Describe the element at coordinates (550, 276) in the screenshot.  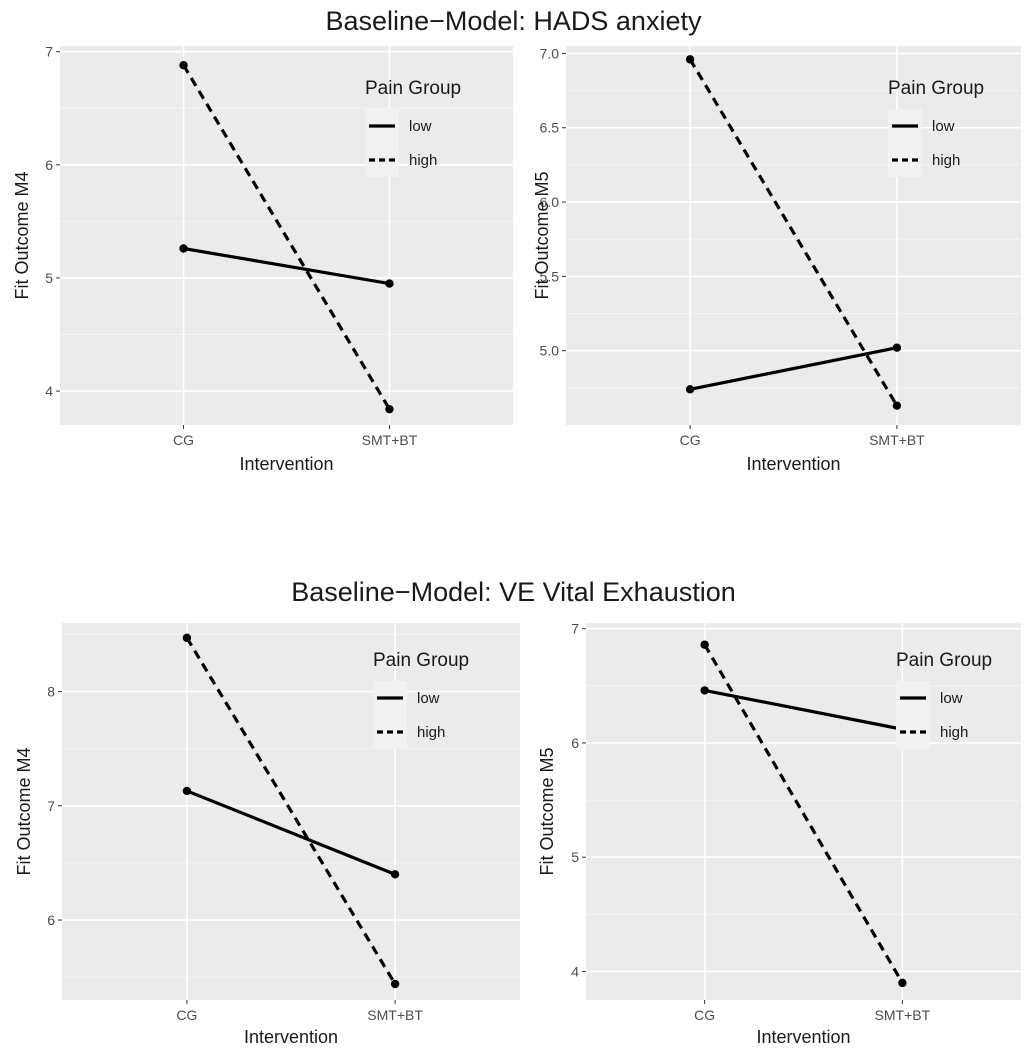
I see `y-tick-label: 5.5` at that location.